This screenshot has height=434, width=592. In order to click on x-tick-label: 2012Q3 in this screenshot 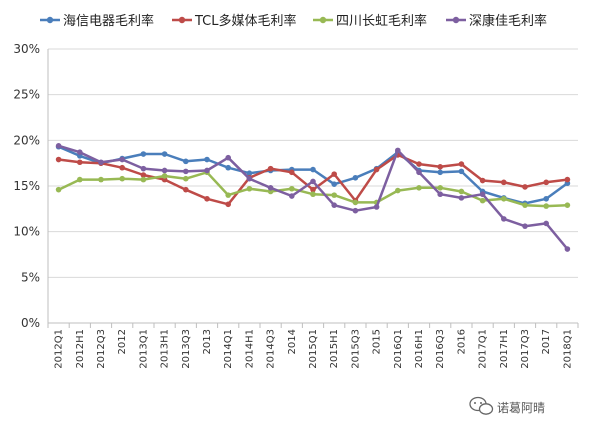, I will do `click(101, 349)`.